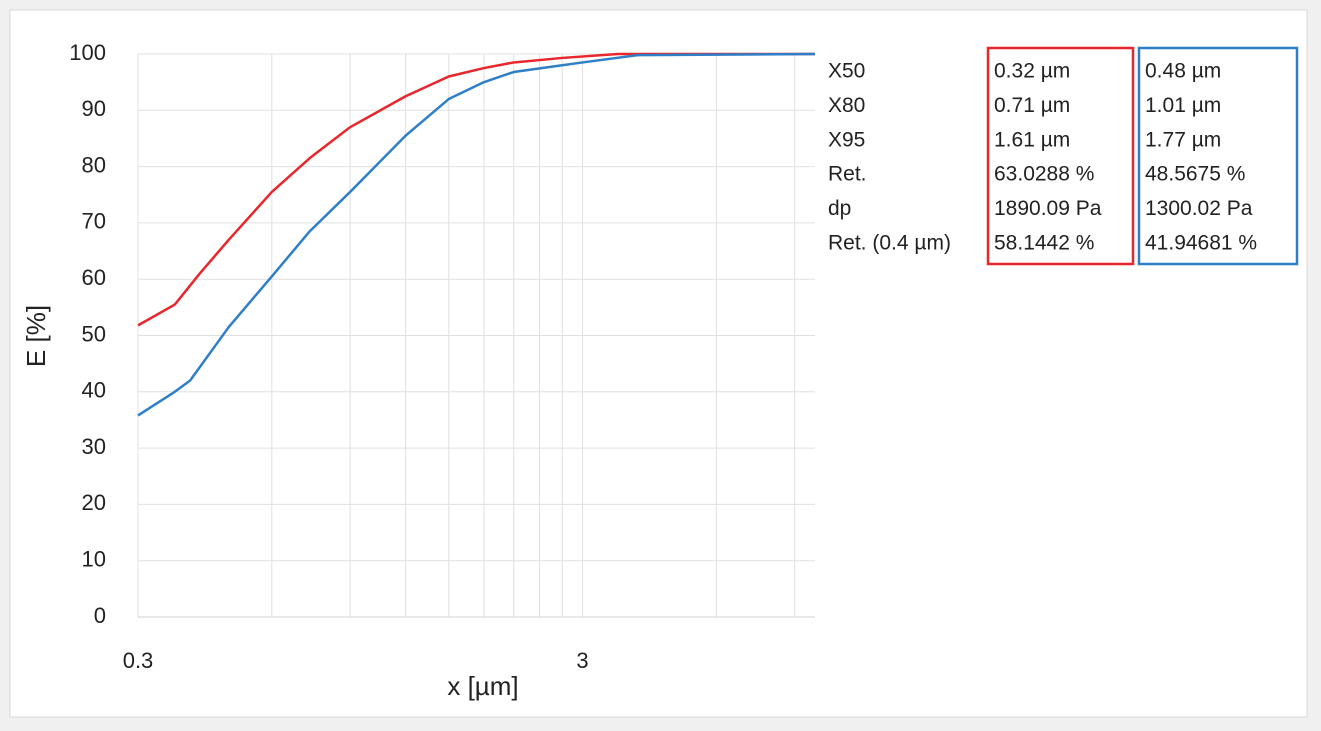 The width and height of the screenshot is (1321, 731). What do you see at coordinates (1048, 208) in the screenshot?
I see `table-cell: 1890.09 Pa` at bounding box center [1048, 208].